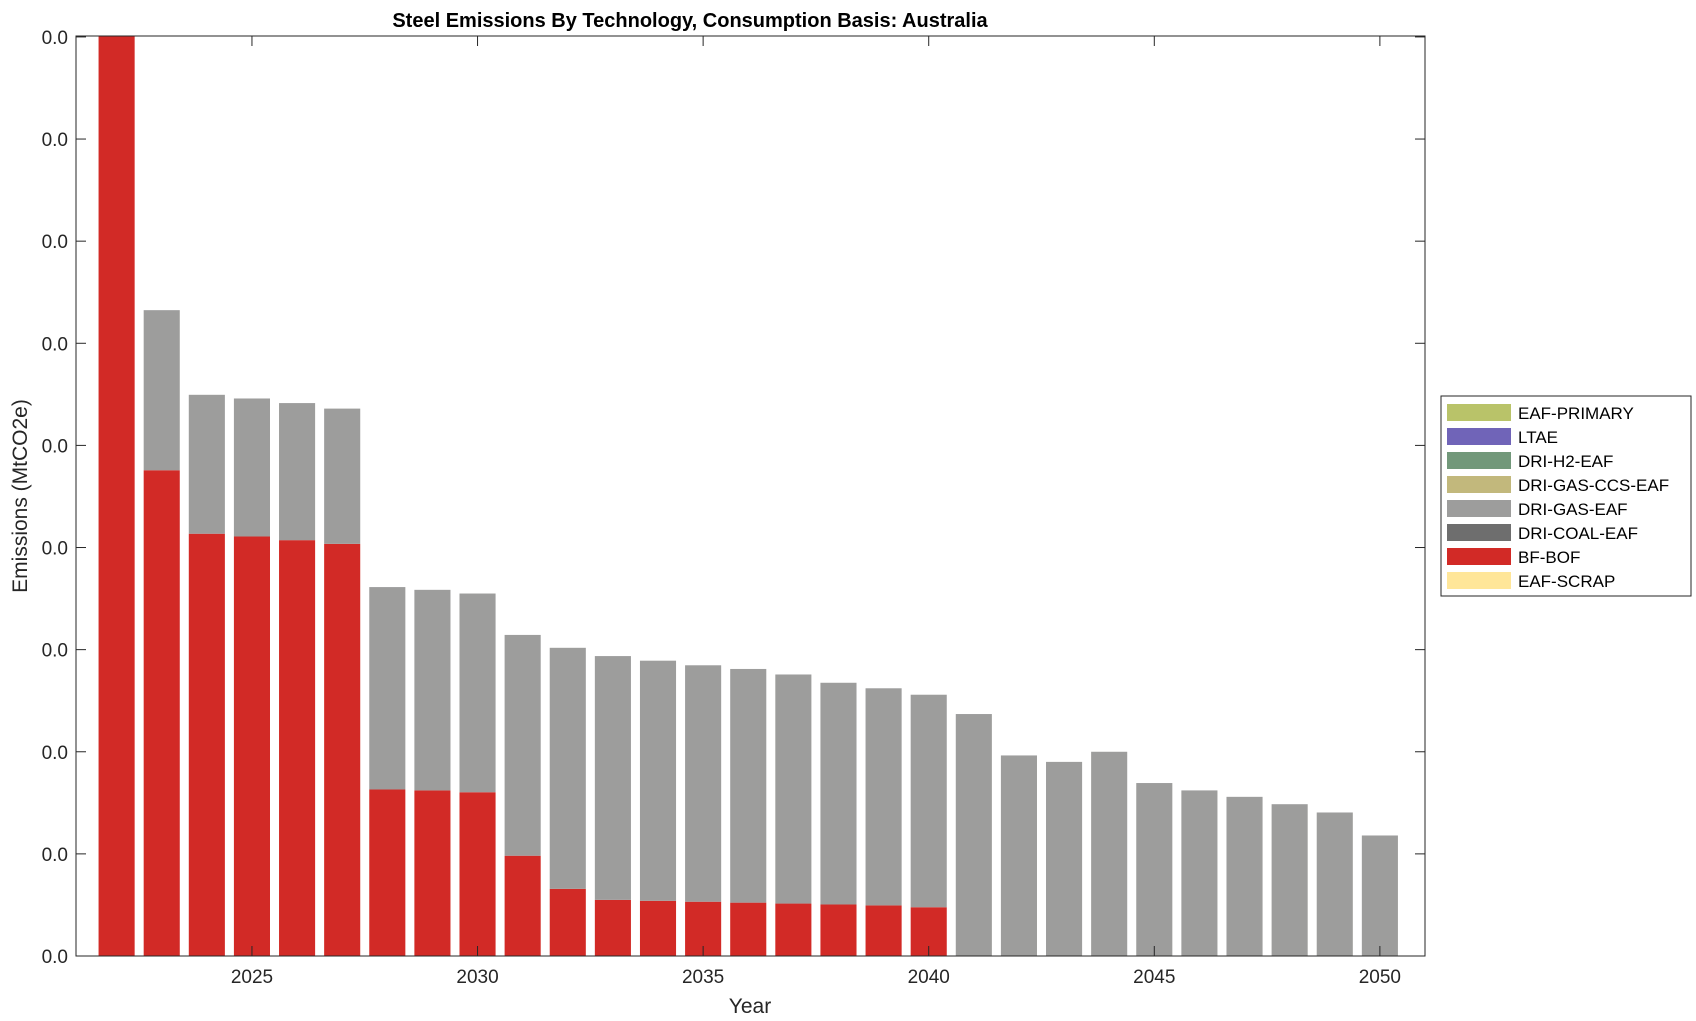 The image size is (1696, 1021). I want to click on bar-bf-bof-2031, so click(522, 905).